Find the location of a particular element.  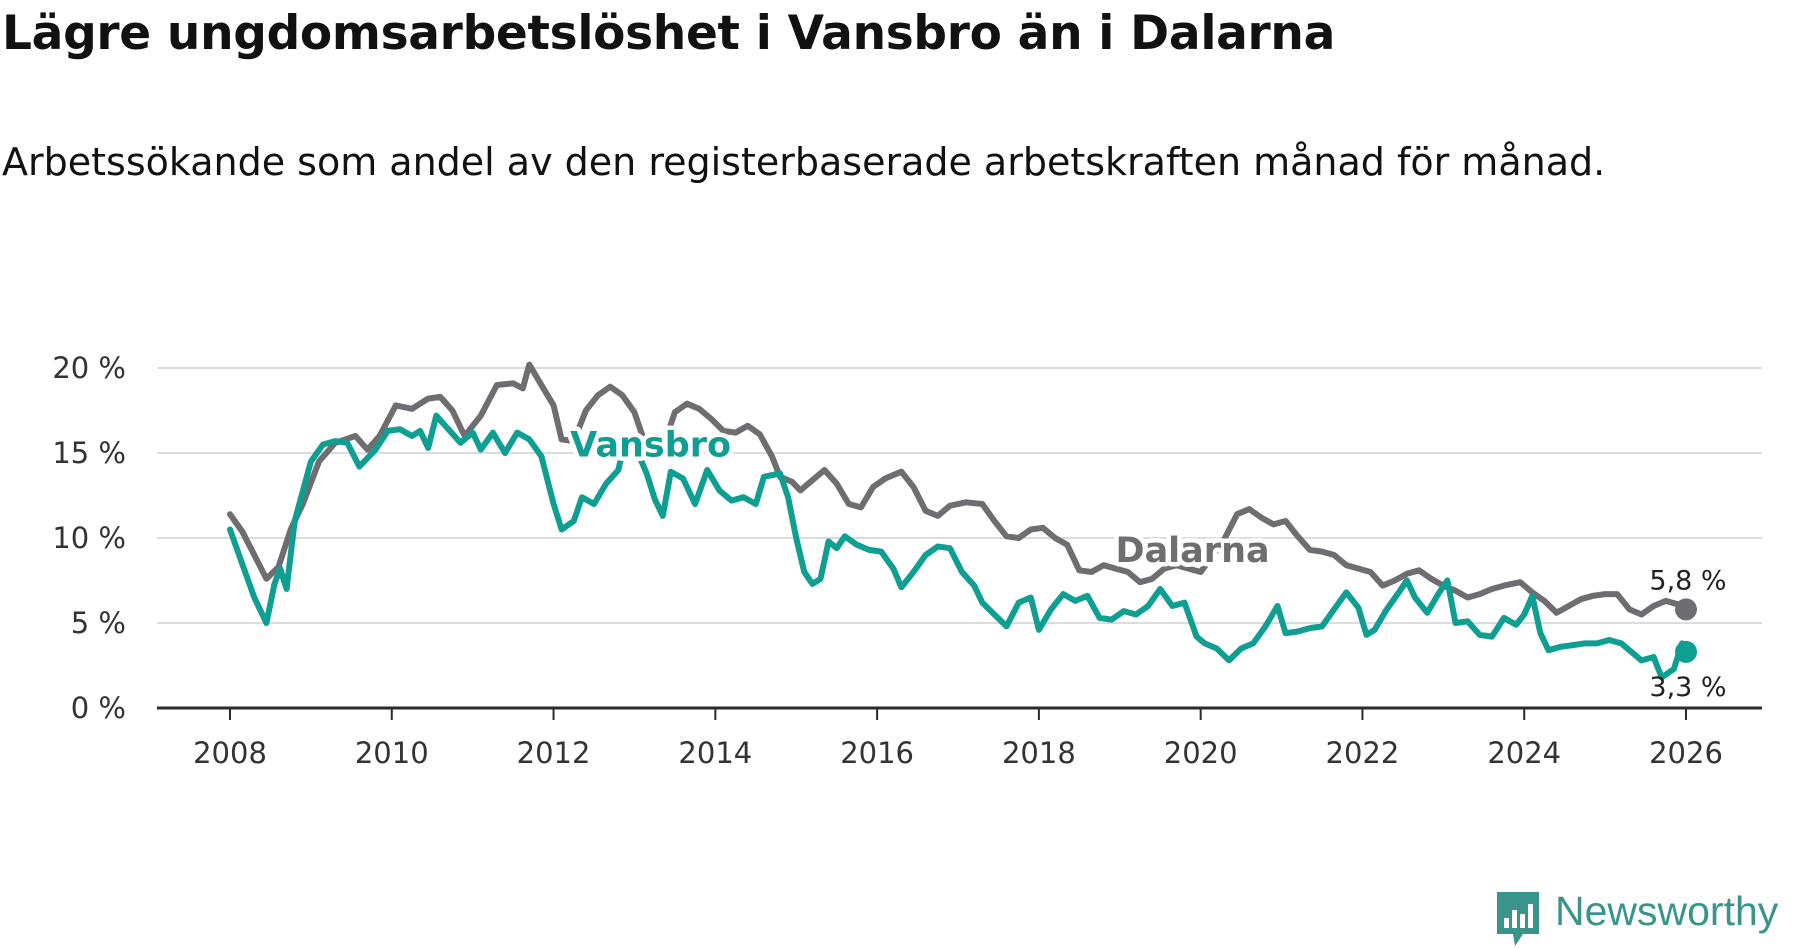

x-tick-label: 2008 is located at coordinates (230, 753).